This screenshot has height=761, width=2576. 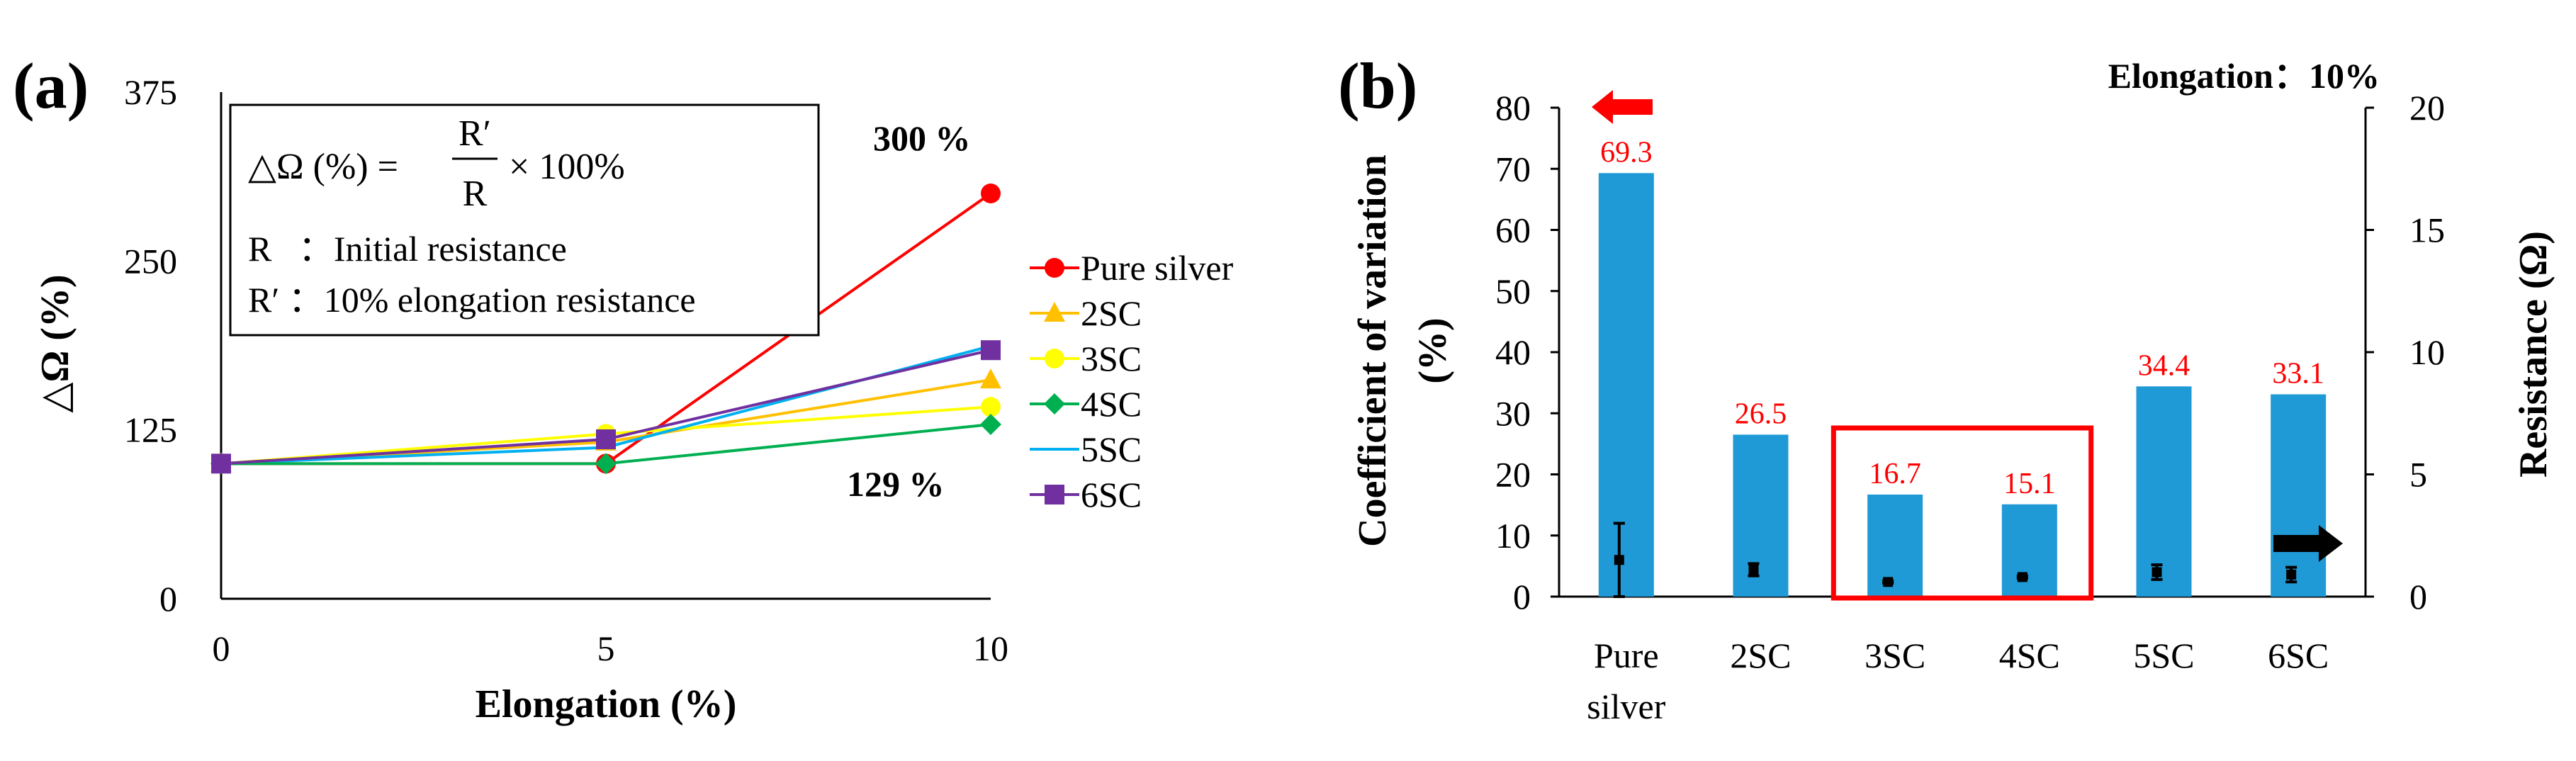 What do you see at coordinates (2164, 366) in the screenshot?
I see `bar-value-label: 34.4` at bounding box center [2164, 366].